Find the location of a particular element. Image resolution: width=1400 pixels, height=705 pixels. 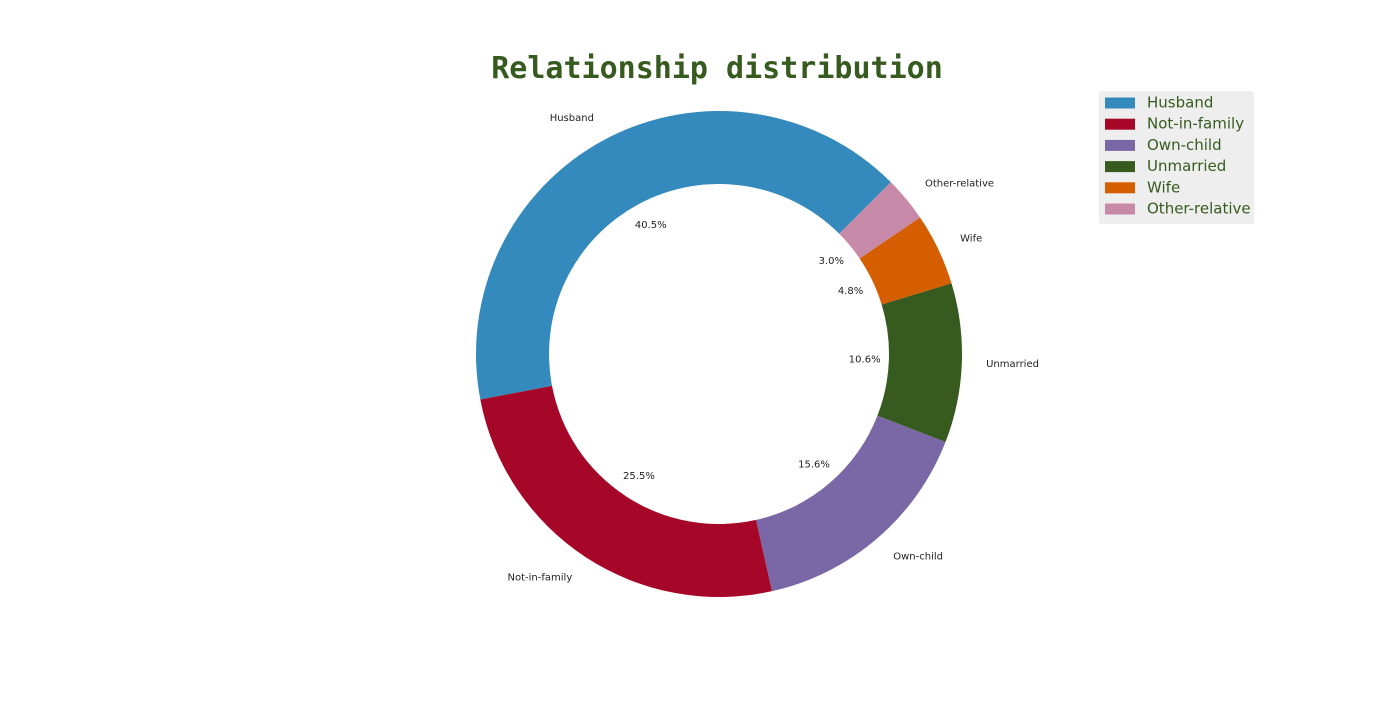

legend-label-other-relative: Other-relative is located at coordinates (1199, 209).